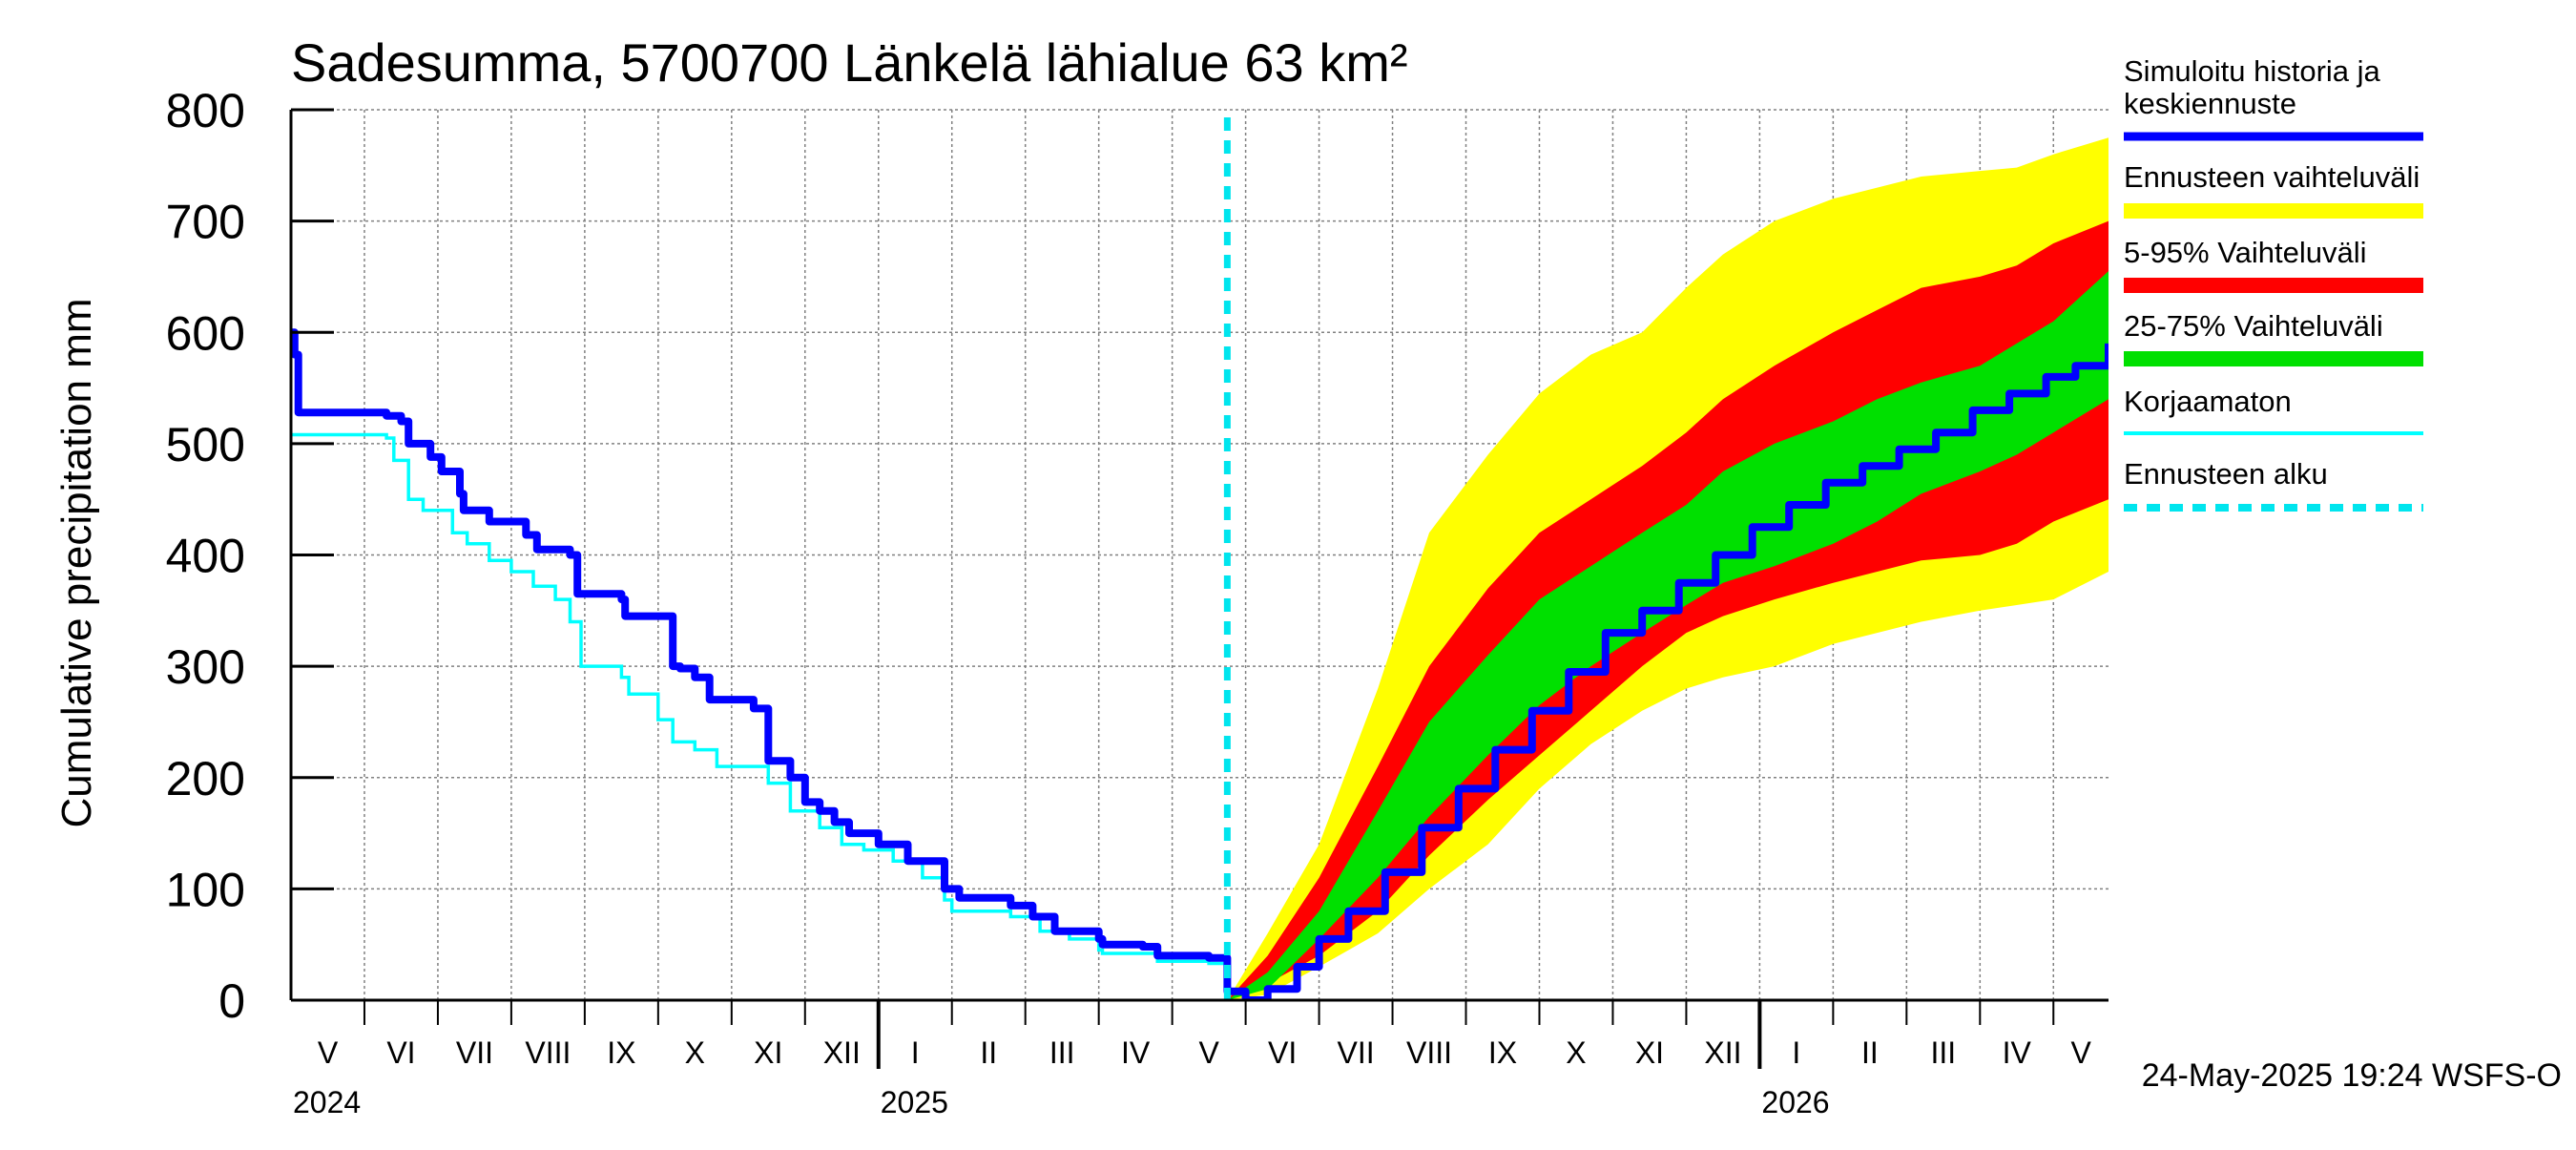 The width and height of the screenshot is (2576, 1150). Describe the element at coordinates (2253, 326) in the screenshot. I see `legend-label: 25-75% Vaihteluväli` at that location.